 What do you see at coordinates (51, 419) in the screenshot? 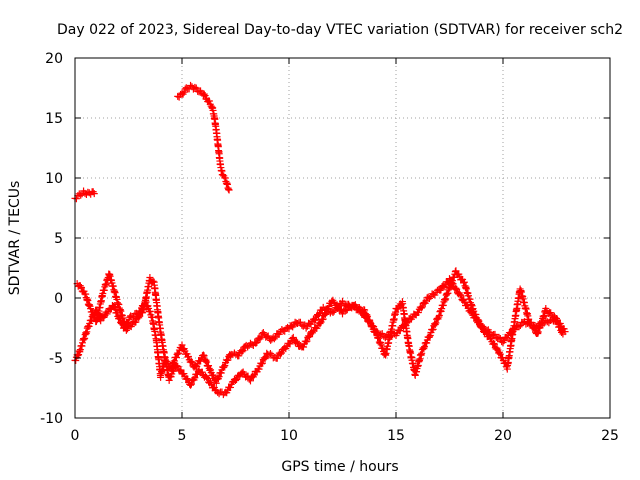
I see `y-tick-label: -10` at bounding box center [51, 419].